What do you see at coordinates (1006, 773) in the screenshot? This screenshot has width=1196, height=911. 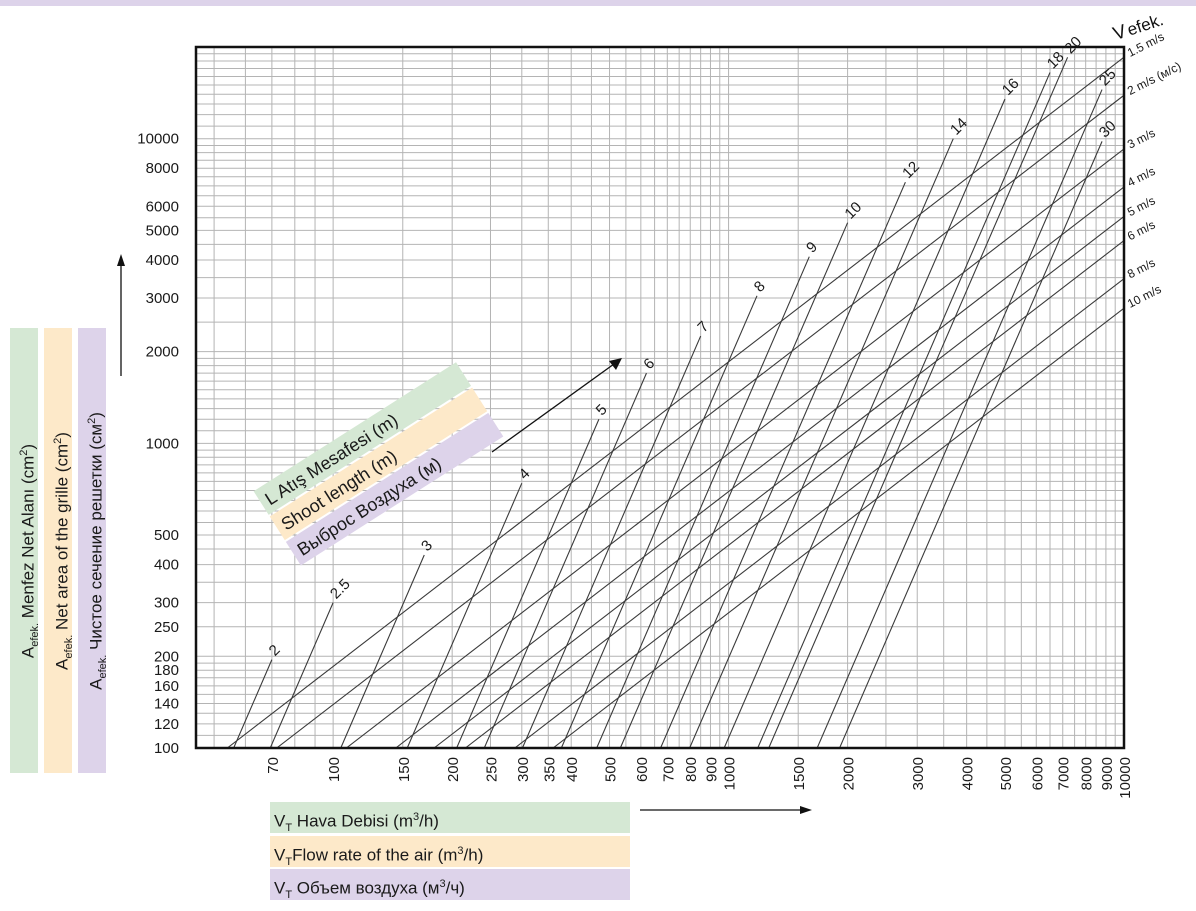 I see `x-tick-label: 5000` at bounding box center [1006, 773].